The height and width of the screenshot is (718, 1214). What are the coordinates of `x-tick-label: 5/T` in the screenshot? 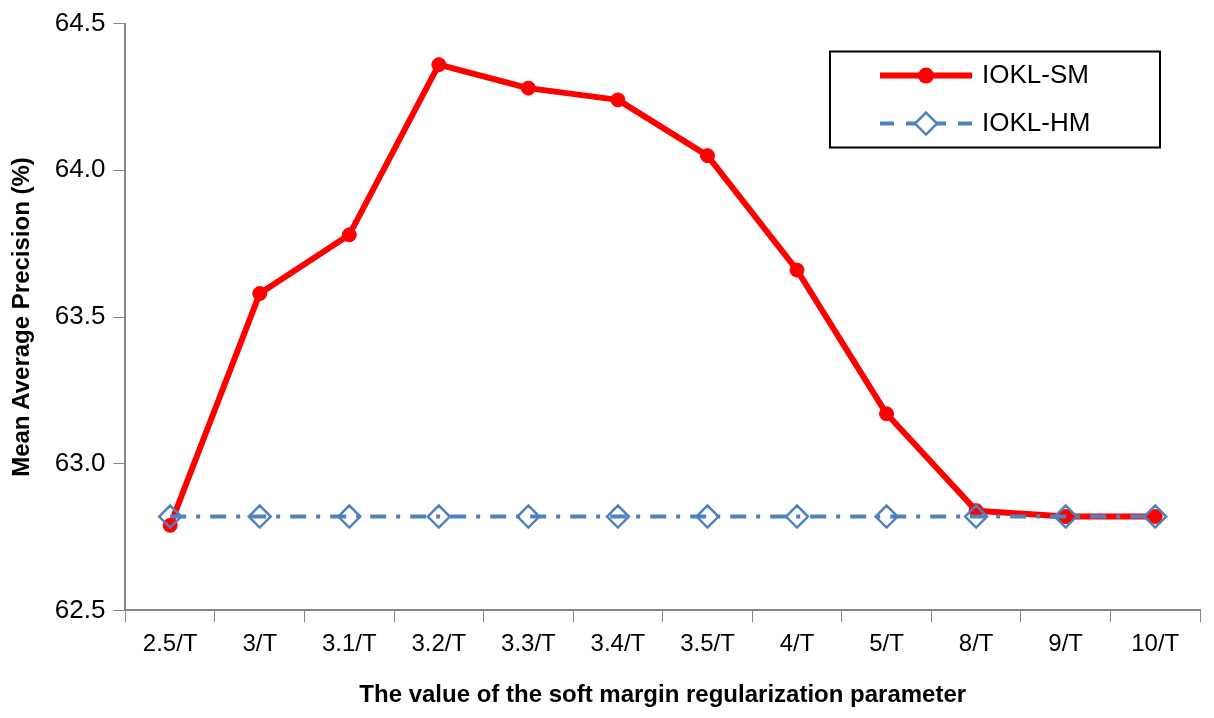 It's located at (887, 643).